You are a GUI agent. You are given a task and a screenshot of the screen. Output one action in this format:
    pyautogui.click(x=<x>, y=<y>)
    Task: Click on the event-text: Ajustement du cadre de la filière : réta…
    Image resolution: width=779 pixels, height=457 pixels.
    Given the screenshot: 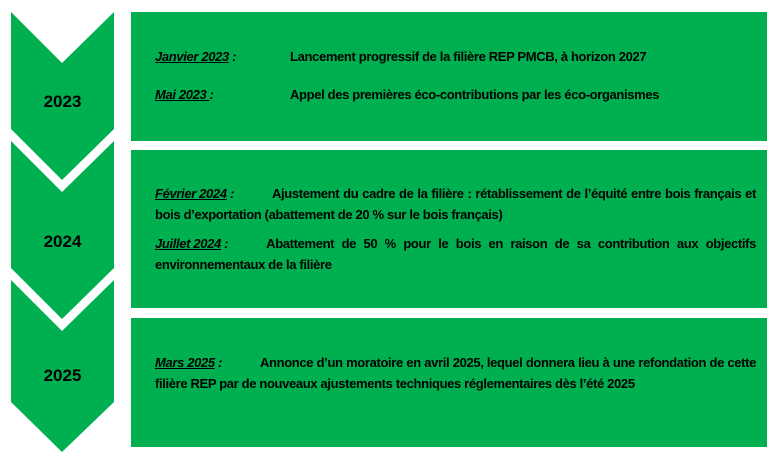 What is the action you would take?
    pyautogui.click(x=455, y=204)
    